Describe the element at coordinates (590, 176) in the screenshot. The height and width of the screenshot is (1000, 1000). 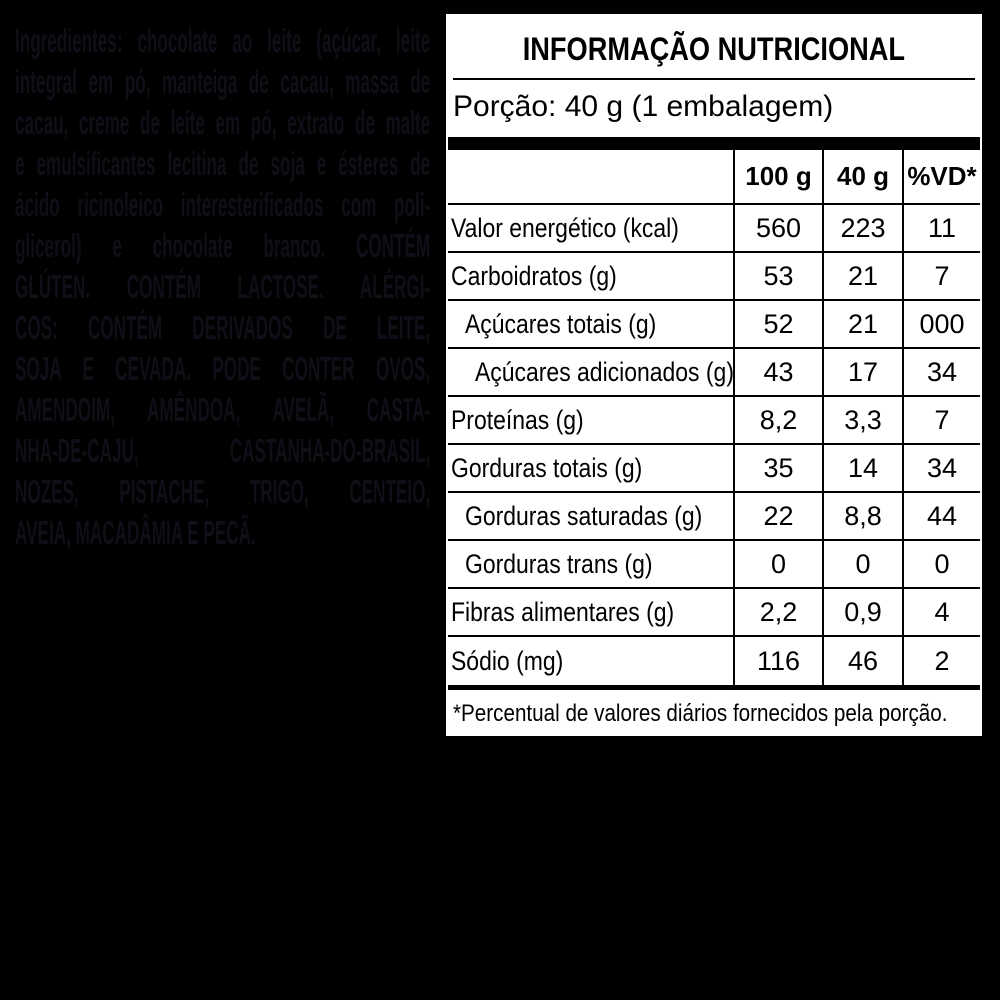
I see `header-empty-cell` at that location.